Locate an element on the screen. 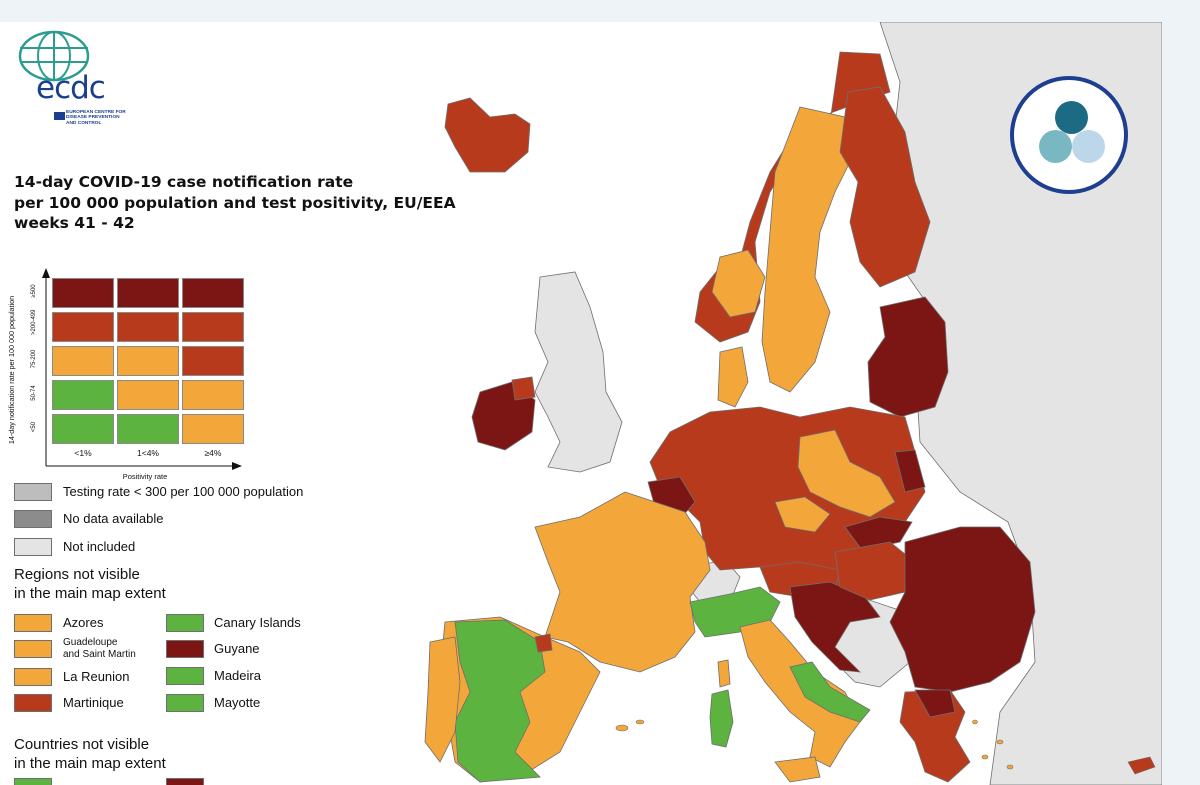 The width and height of the screenshot is (1200, 785). finland-region is located at coordinates (885, 187).